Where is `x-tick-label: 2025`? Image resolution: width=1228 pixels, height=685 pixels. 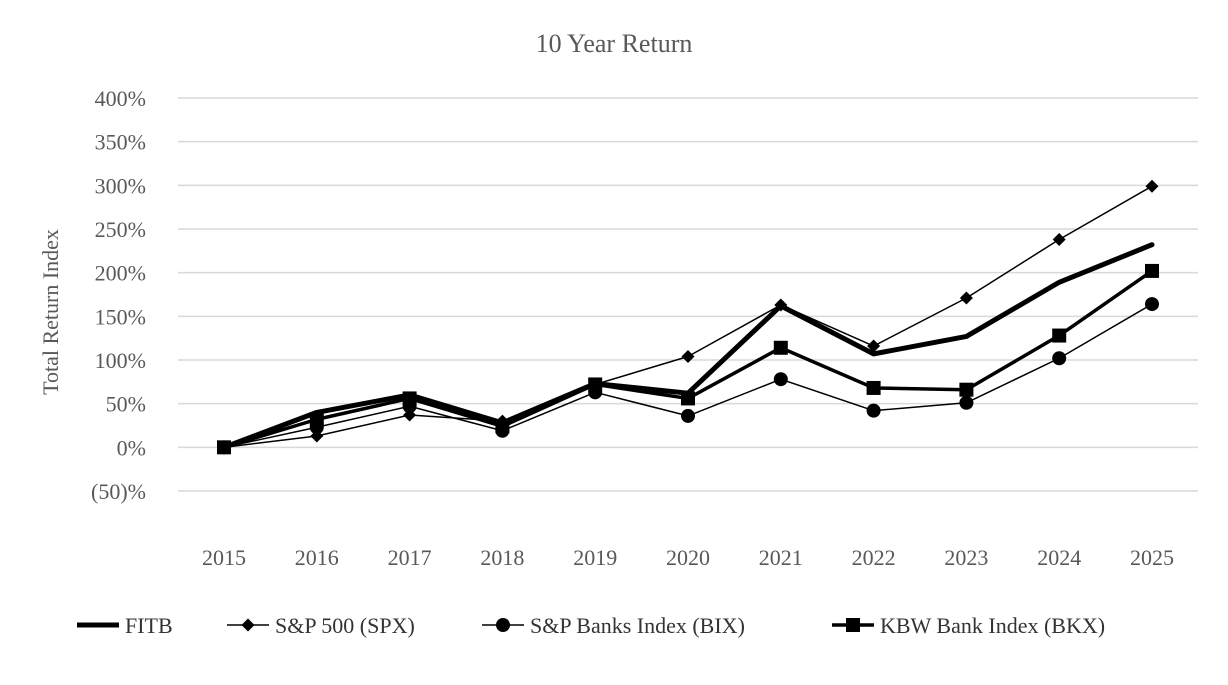 x-tick-label: 2025 is located at coordinates (1152, 557).